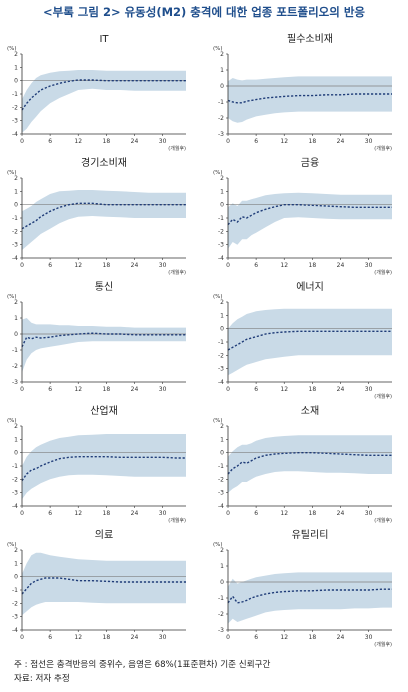  I want to click on figure-title: <부록 그림 2> 유동성(M2) 충격에 대한 업종 포트폴리오의 반응, so click(204, 12).